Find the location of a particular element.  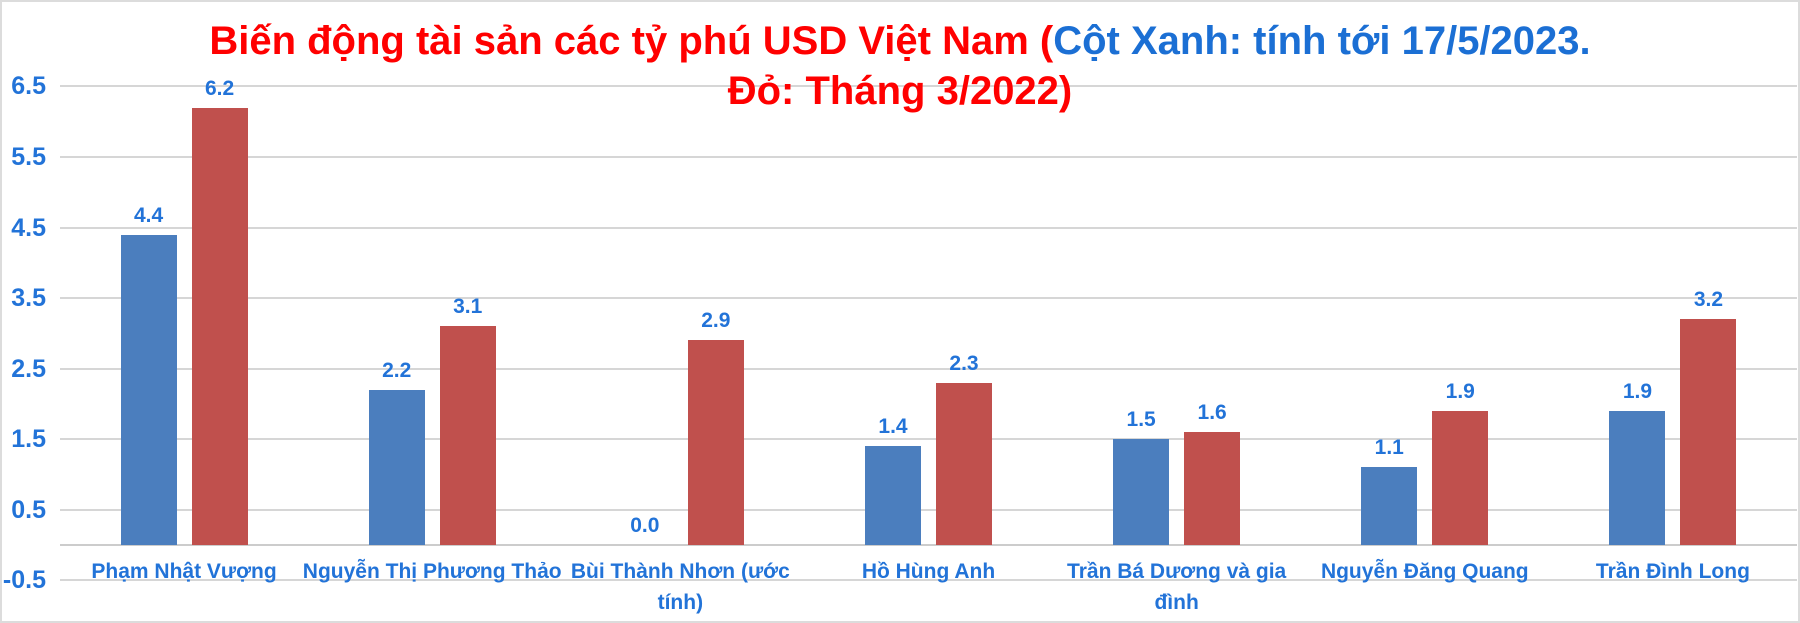

bar-value-label: 0.0 is located at coordinates (645, 525).